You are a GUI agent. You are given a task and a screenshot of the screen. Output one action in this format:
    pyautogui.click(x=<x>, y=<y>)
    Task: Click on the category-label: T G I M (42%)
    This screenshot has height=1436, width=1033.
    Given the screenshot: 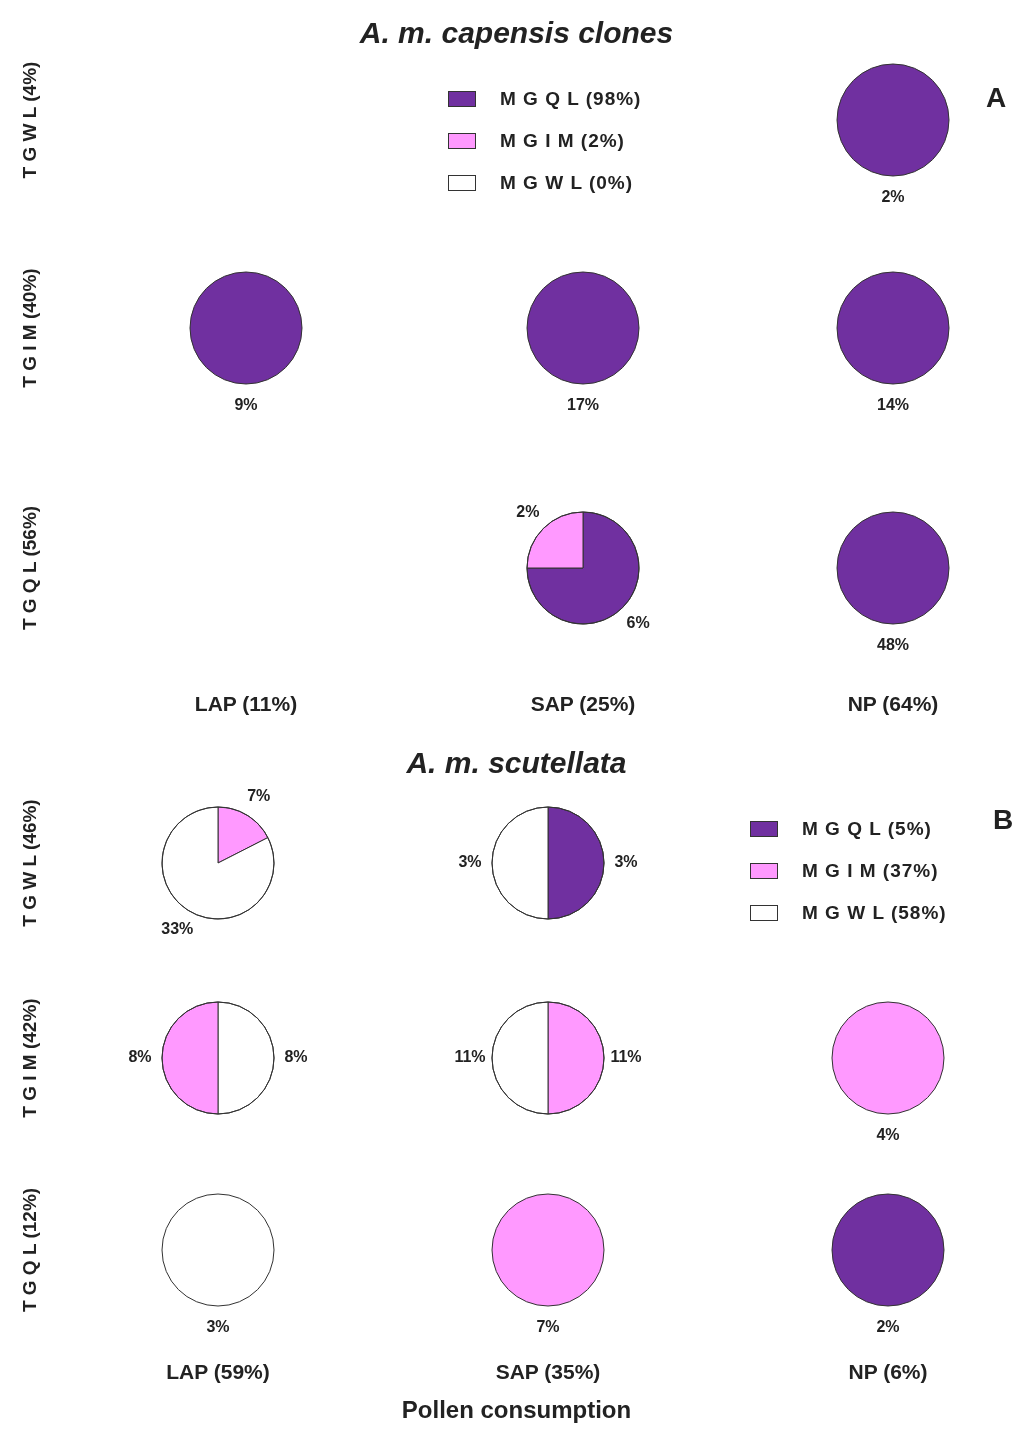 What is the action you would take?
    pyautogui.click(x=29, y=1058)
    